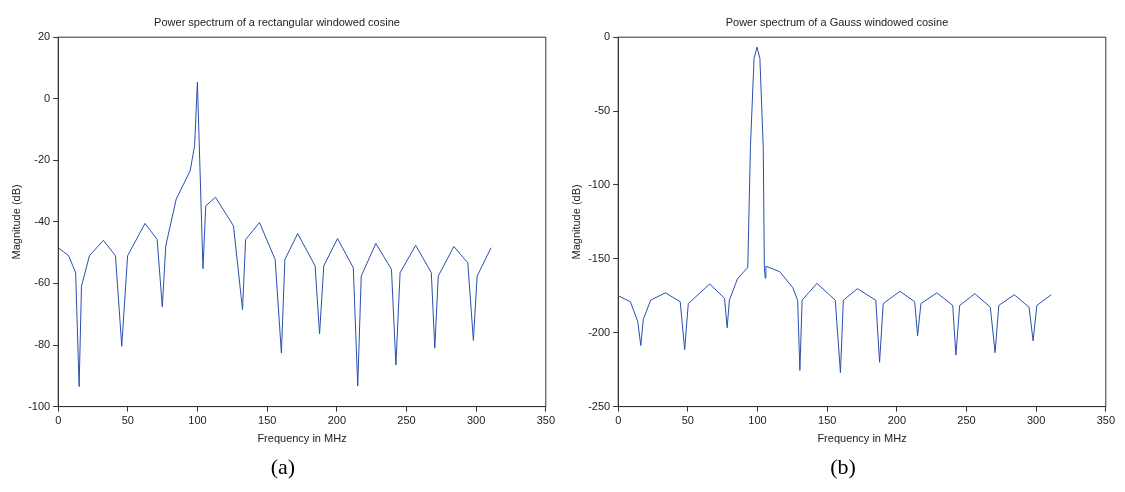 The height and width of the screenshot is (492, 1125). What do you see at coordinates (42, 344) in the screenshot?
I see `y-tick-label: -80` at bounding box center [42, 344].